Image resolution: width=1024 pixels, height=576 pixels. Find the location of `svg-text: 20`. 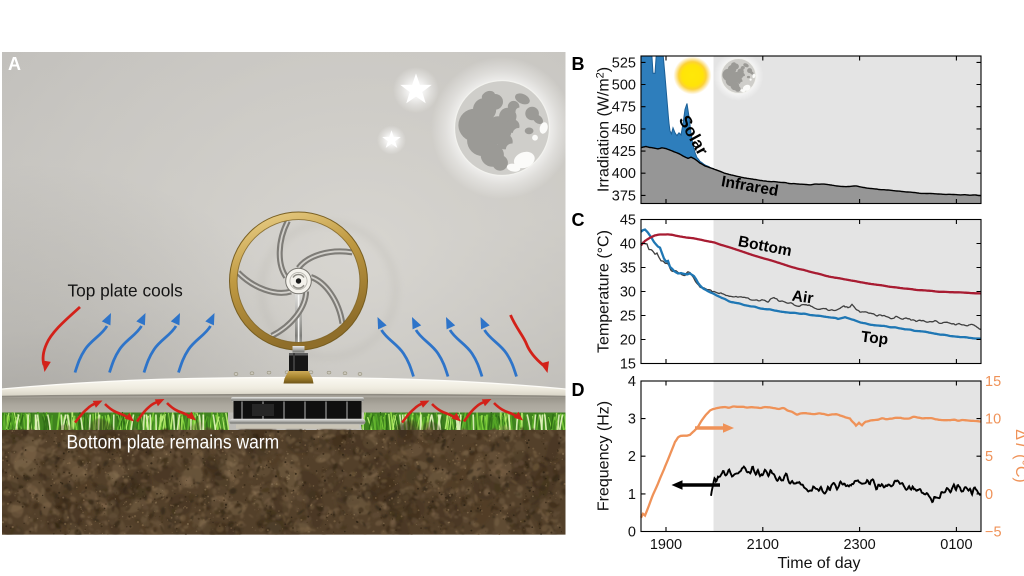

svg-text: 20 is located at coordinates (628, 341).